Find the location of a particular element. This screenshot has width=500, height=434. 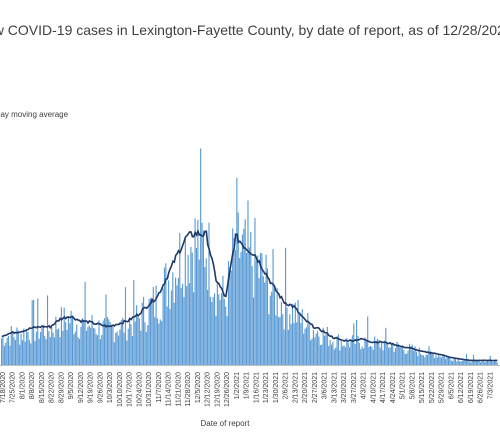

x-tick-label: 4/24/2021 is located at coordinates (393, 387).